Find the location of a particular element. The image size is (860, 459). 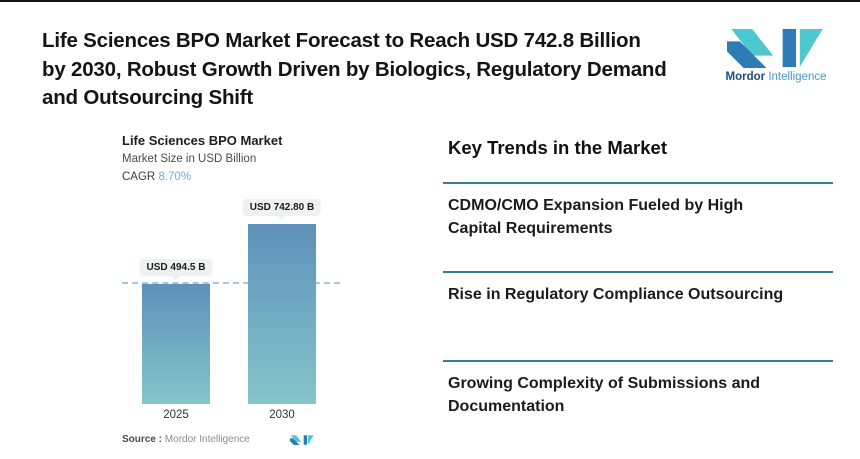

bar-value-label-2025: USD 494.5 B is located at coordinates (176, 267).